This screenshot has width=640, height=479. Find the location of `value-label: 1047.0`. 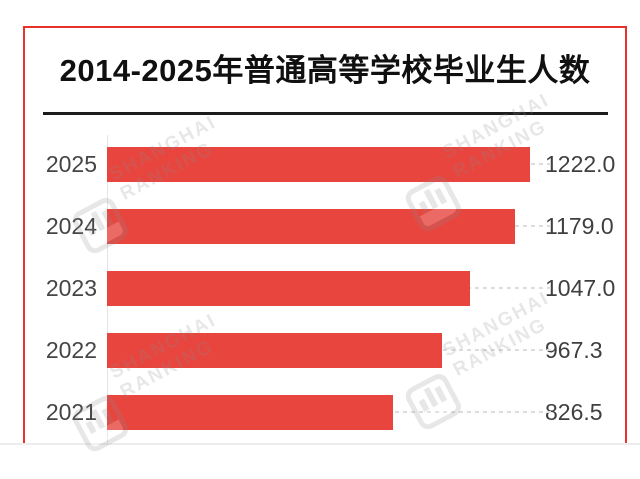

value-label: 1047.0 is located at coordinates (580, 287).